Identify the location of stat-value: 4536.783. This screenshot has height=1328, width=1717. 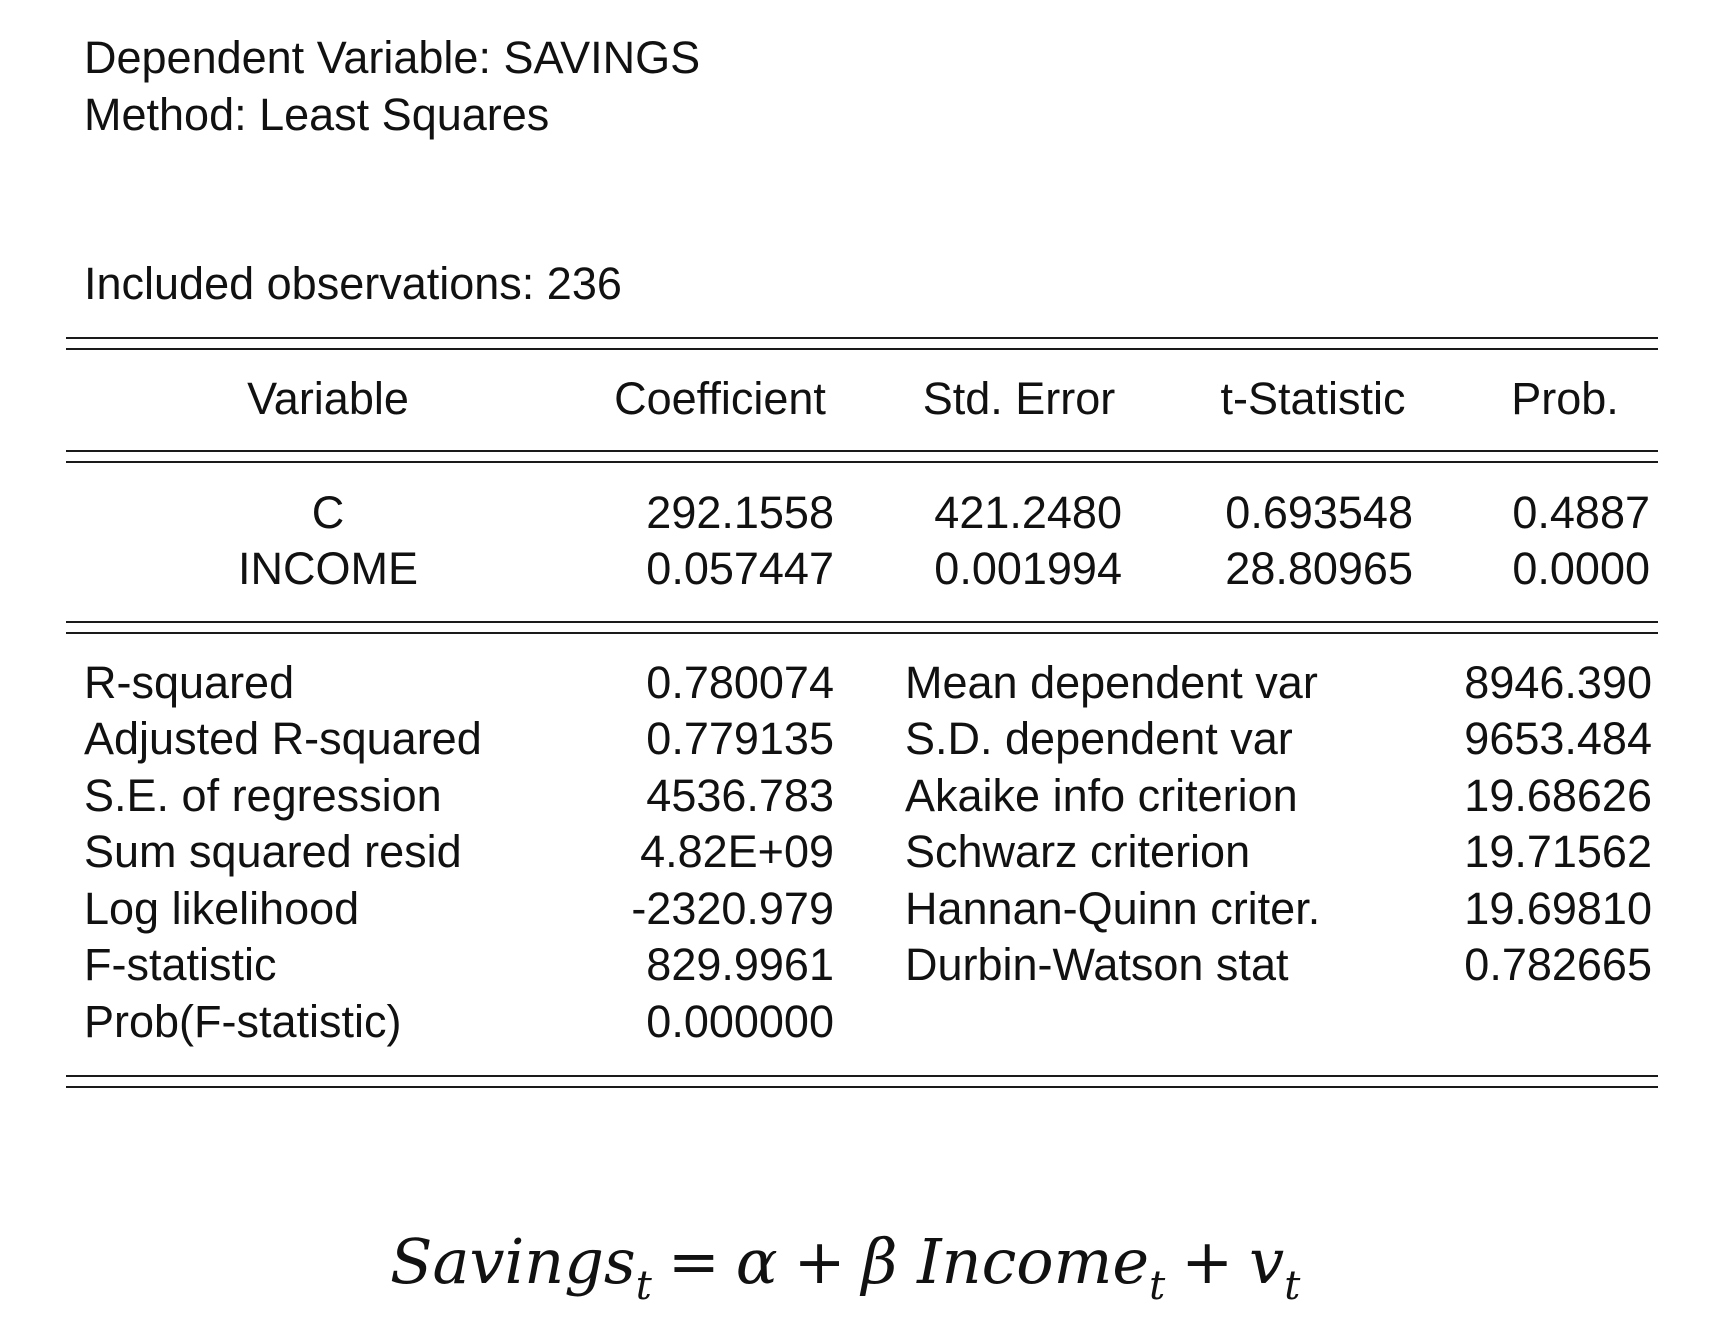
(740, 795).